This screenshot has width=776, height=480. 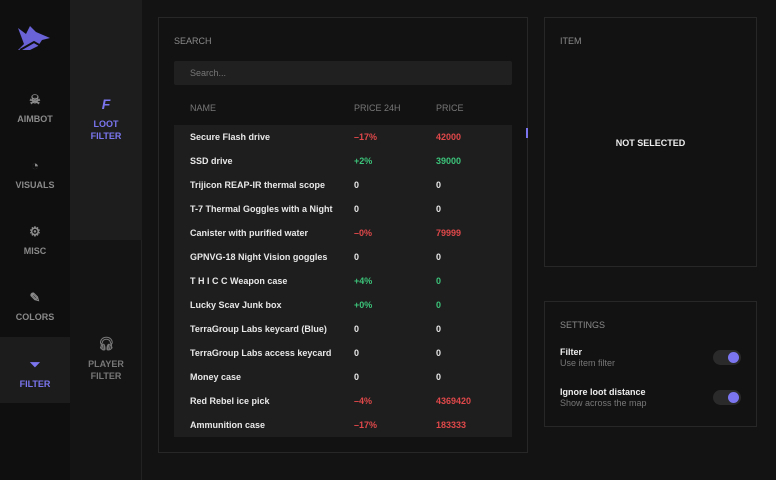 I want to click on nav-filter: ⏷ FILTER, so click(x=35, y=370).